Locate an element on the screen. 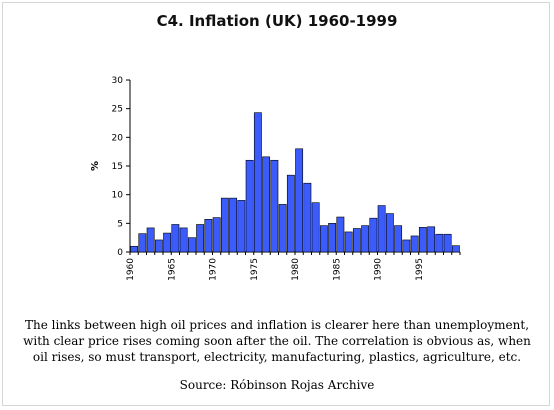 This screenshot has width=554, height=410. x-tick-label: 1960 is located at coordinates (131, 269).